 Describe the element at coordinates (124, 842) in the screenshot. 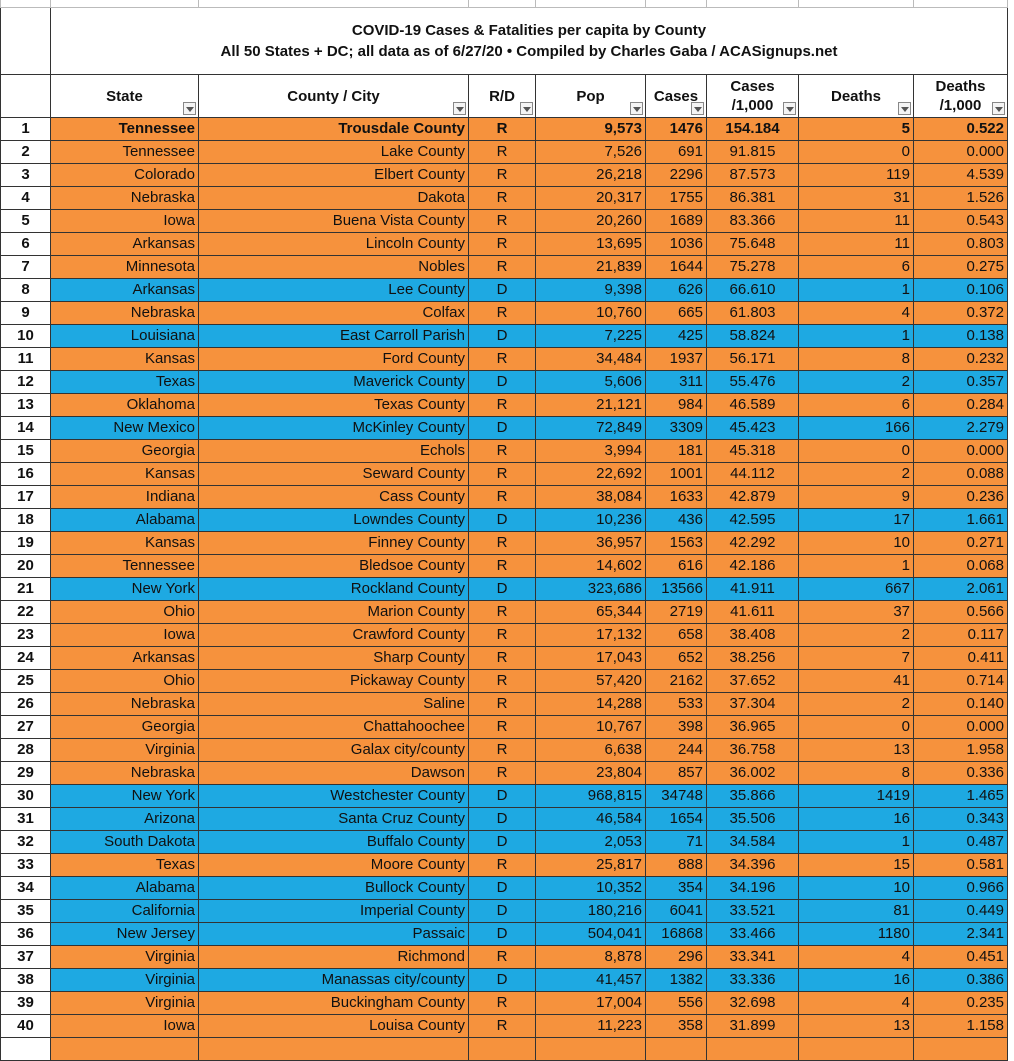

I see `cell: South Dakota` at that location.